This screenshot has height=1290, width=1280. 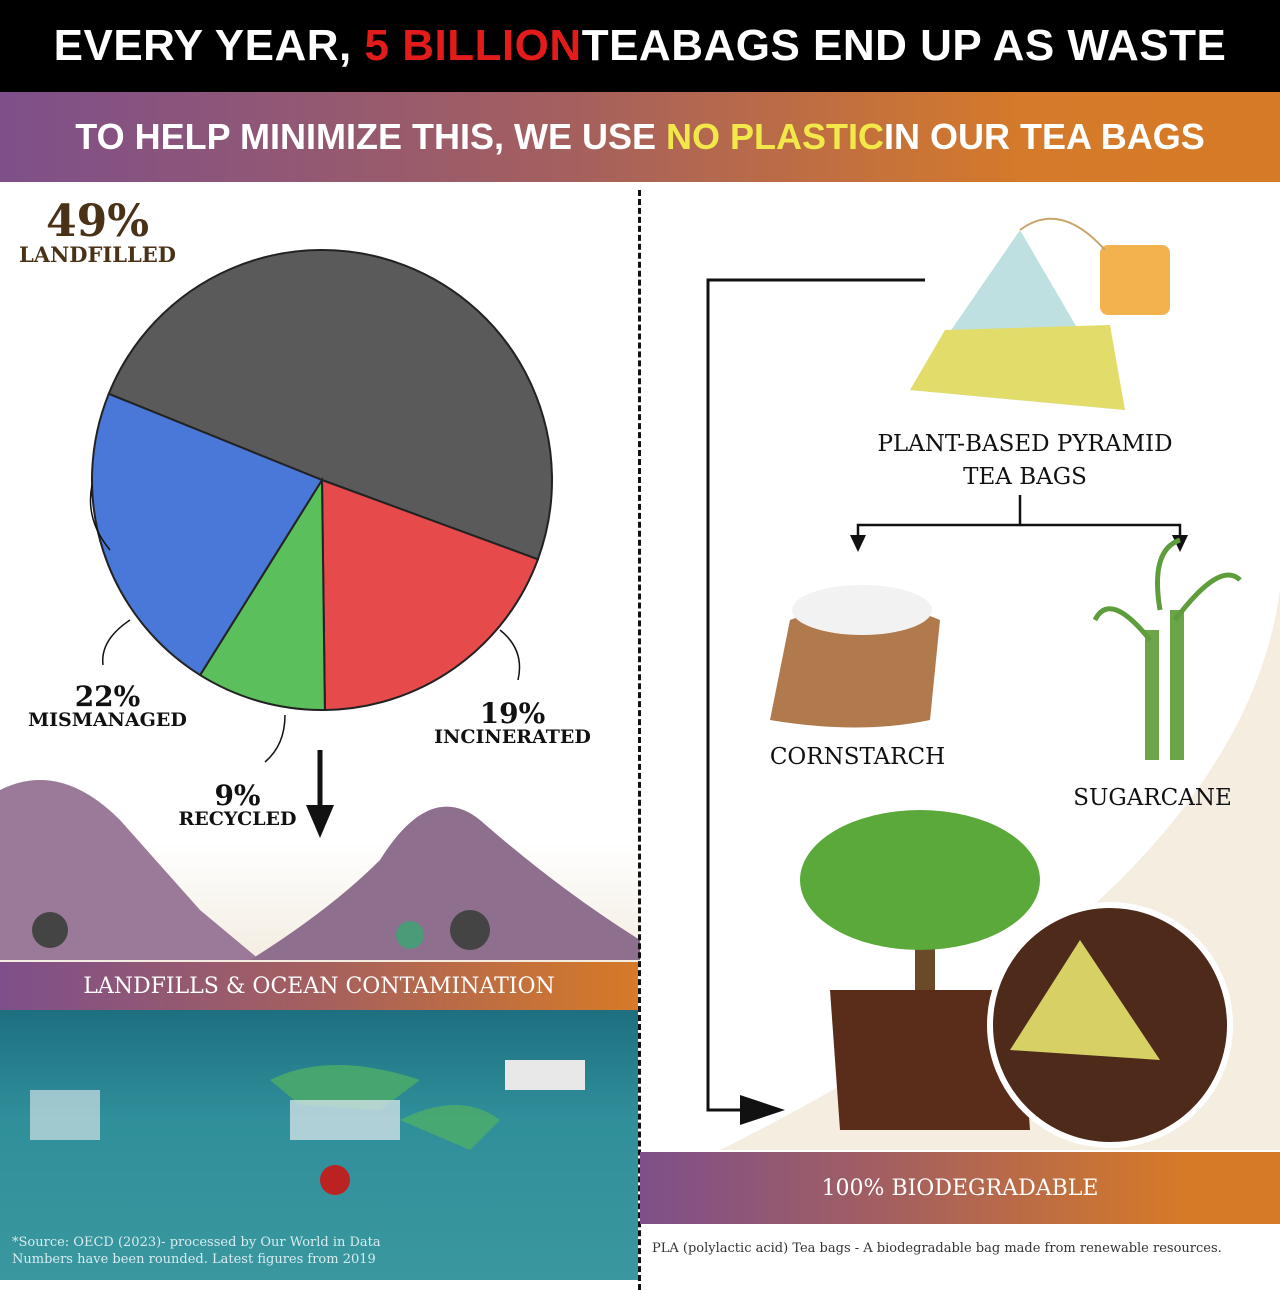 I want to click on decomposing-teabag-icon, so click(x=1110, y=1025).